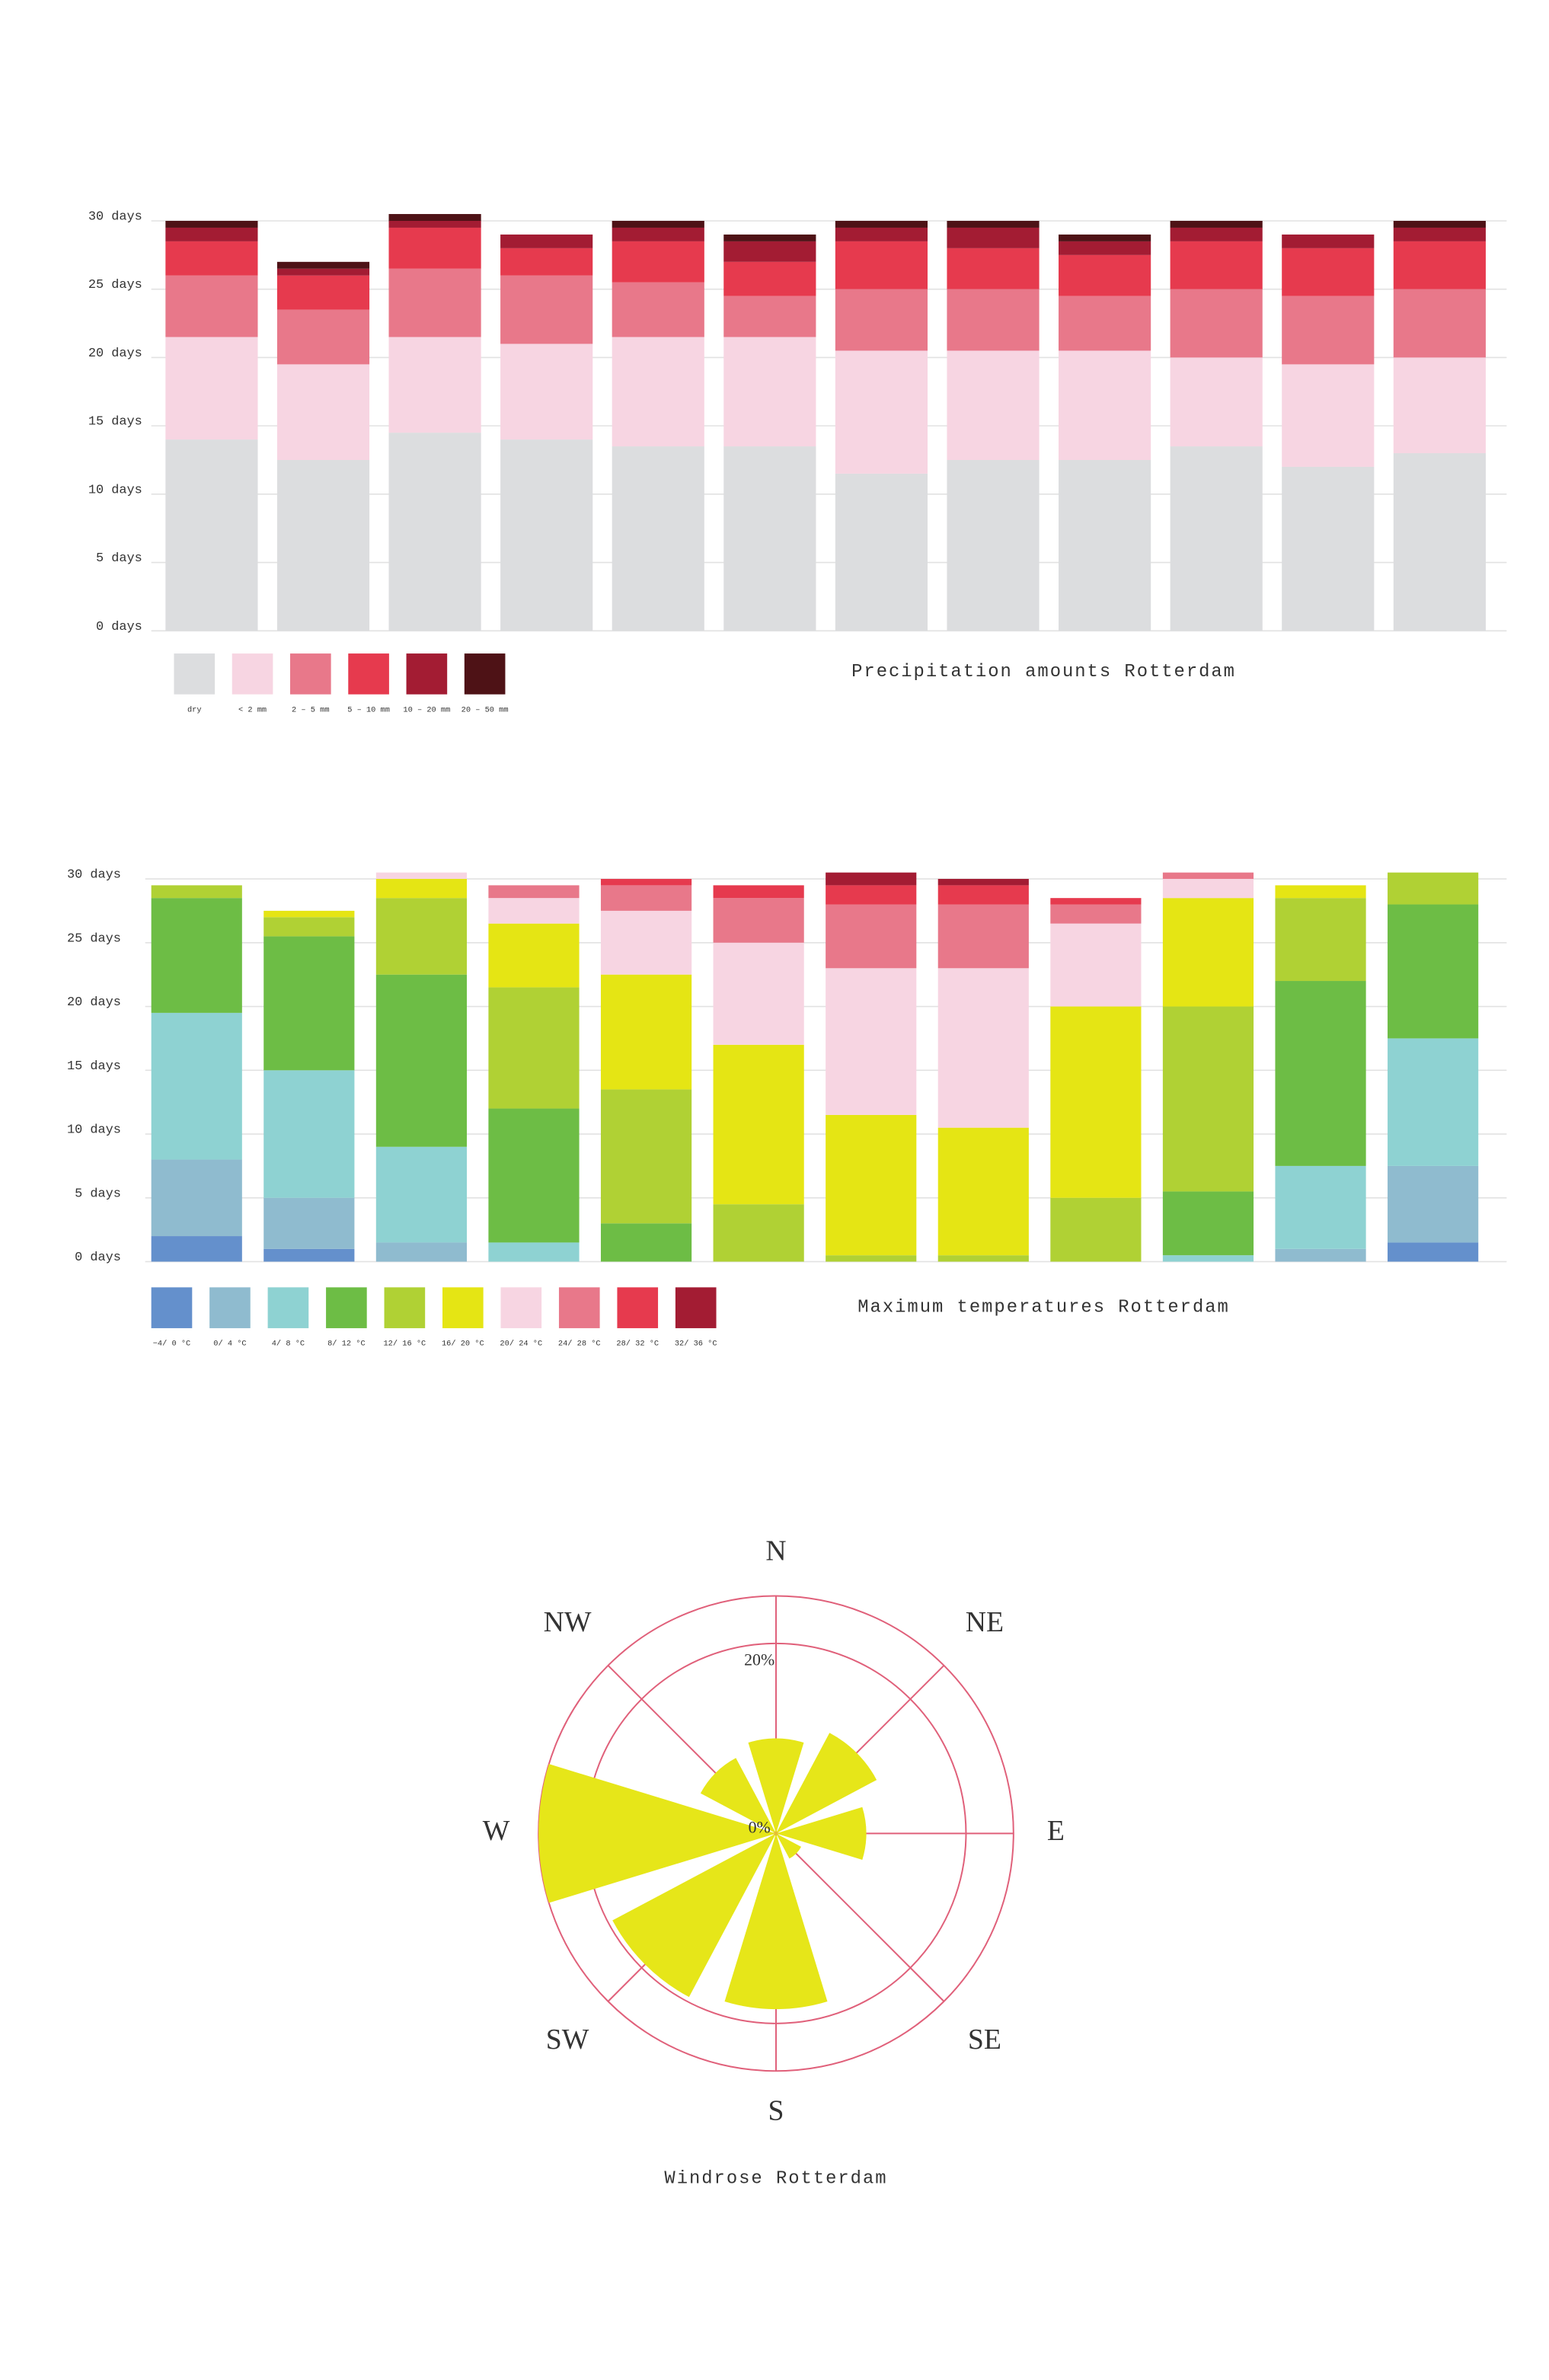 The height and width of the screenshot is (2380, 1549). Describe the element at coordinates (463, 1345) in the screenshot. I see `legend-label: 16/ 20 °C` at that location.